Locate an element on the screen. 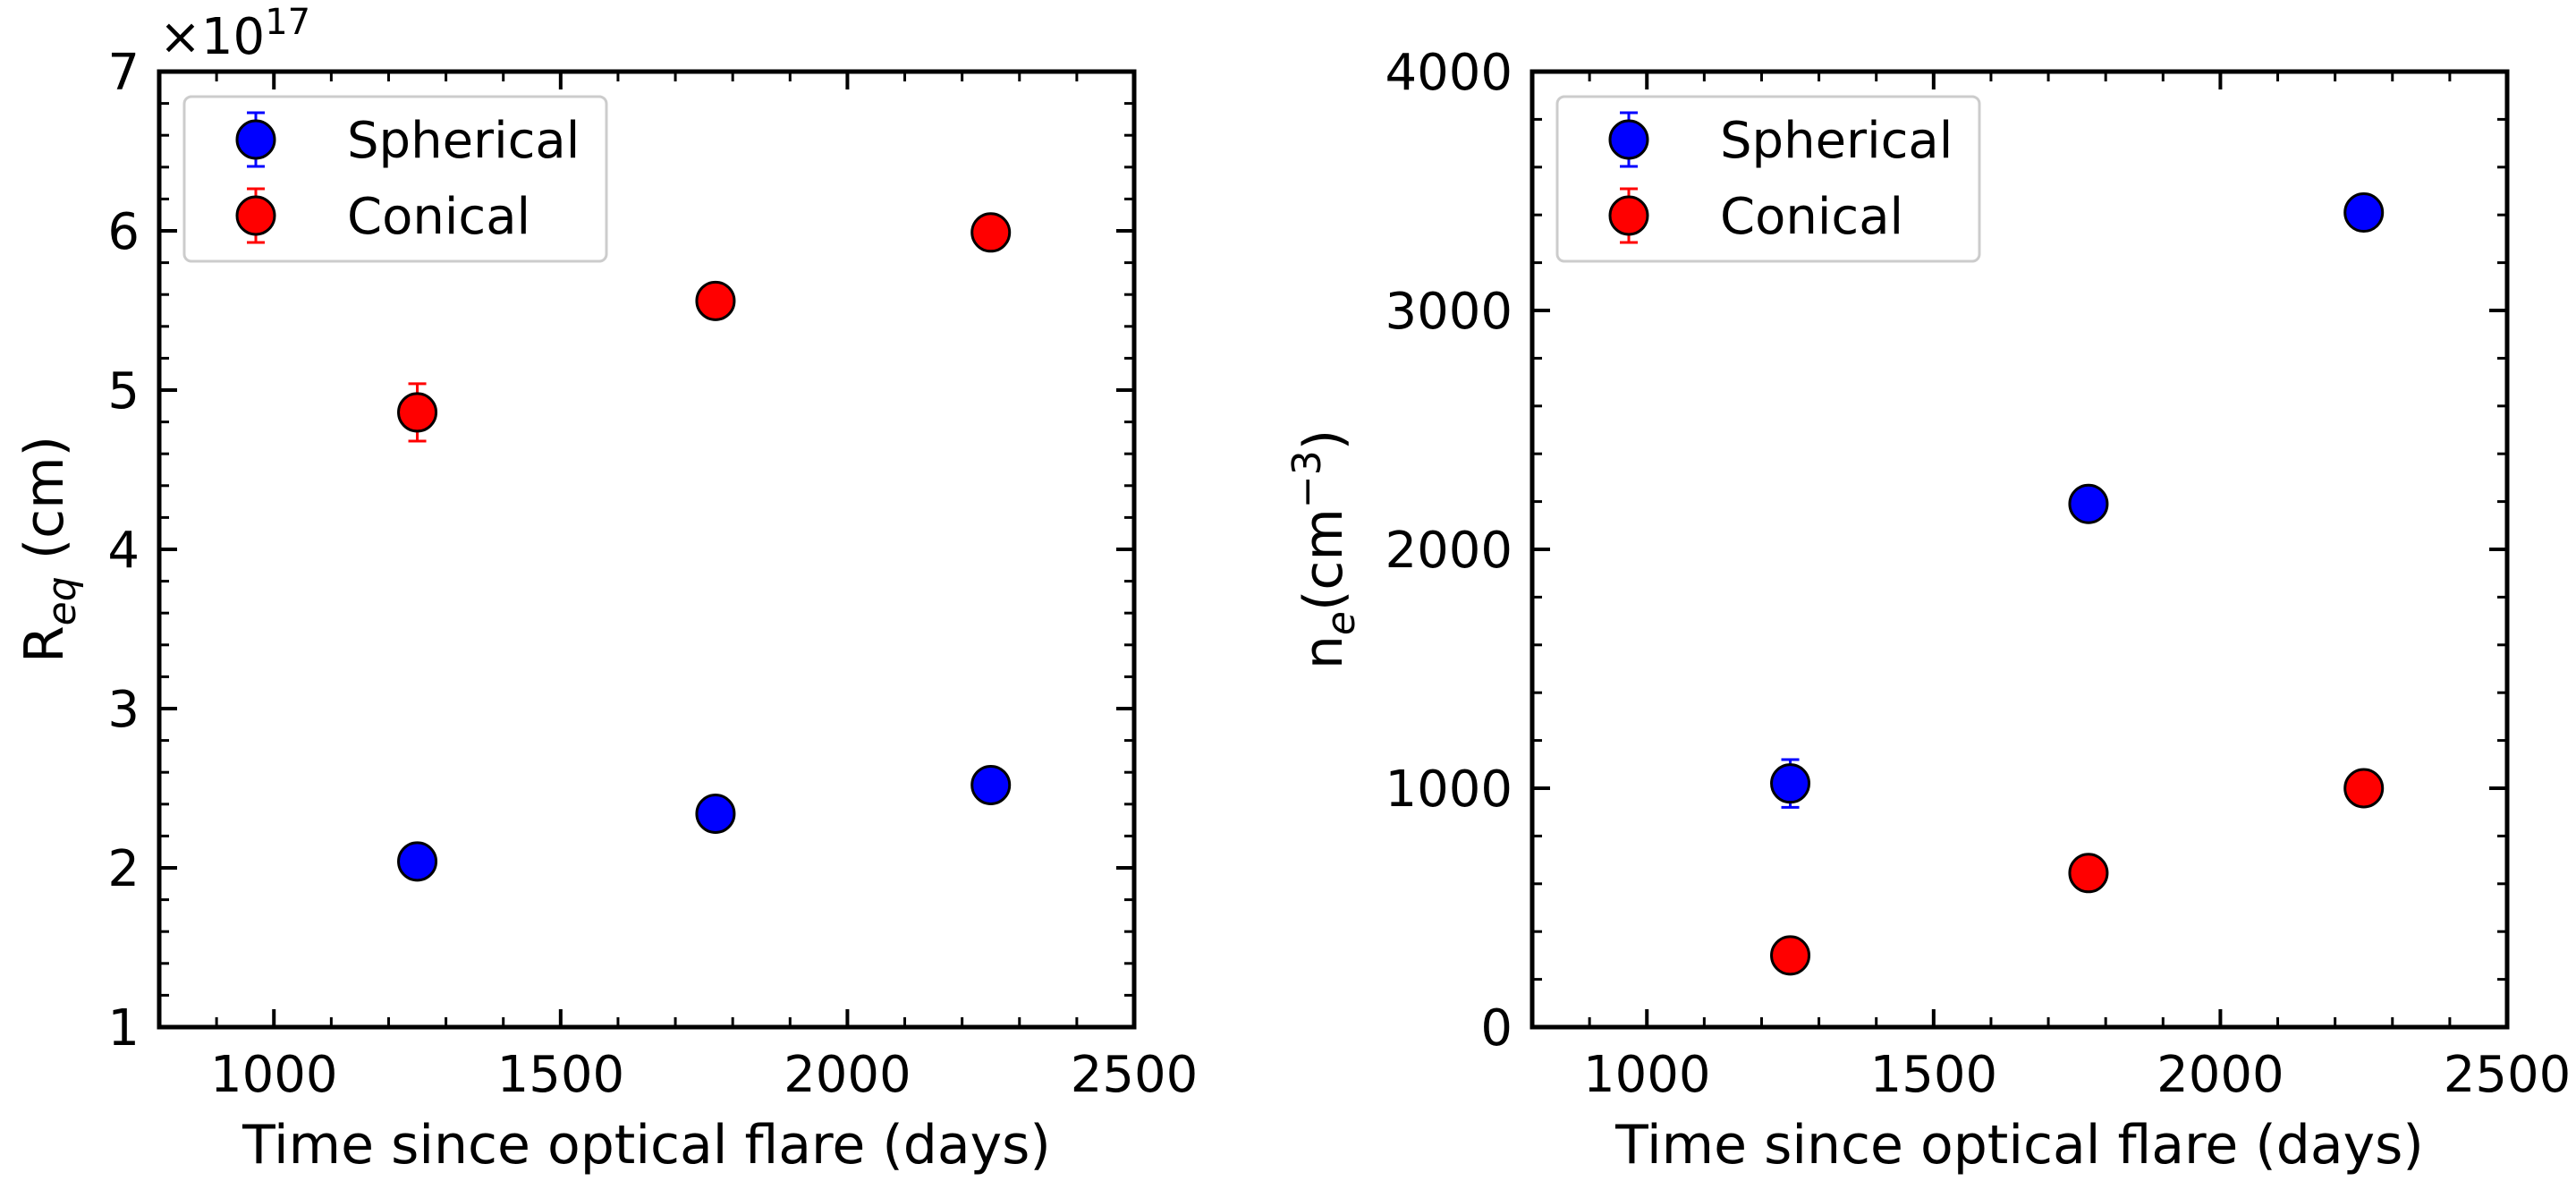 The height and width of the screenshot is (1181, 2576). left-x-axis-label: Time since optical flare (days) is located at coordinates (646, 1145).